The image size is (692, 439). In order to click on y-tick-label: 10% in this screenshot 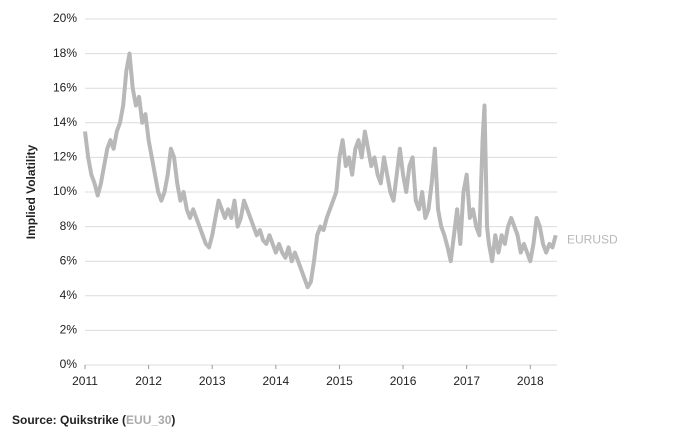, I will do `click(65, 191)`.